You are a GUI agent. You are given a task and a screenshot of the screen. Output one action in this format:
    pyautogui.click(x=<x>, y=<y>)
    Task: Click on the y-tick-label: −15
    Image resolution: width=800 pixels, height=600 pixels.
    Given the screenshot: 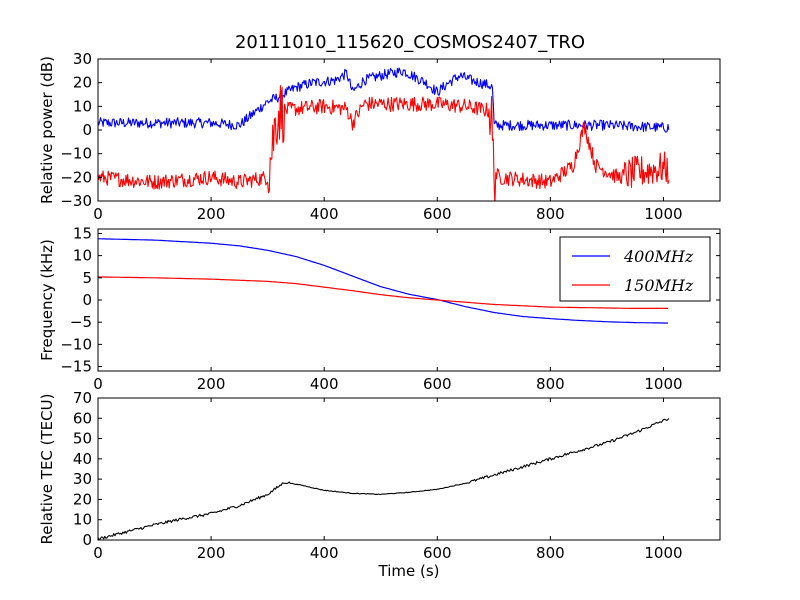 What is the action you would take?
    pyautogui.click(x=76, y=367)
    